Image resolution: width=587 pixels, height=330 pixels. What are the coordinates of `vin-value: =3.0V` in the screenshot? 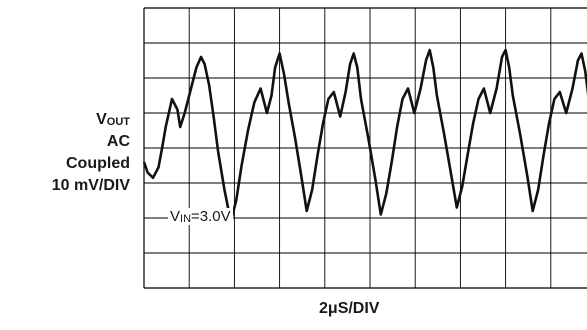 It's located at (211, 216).